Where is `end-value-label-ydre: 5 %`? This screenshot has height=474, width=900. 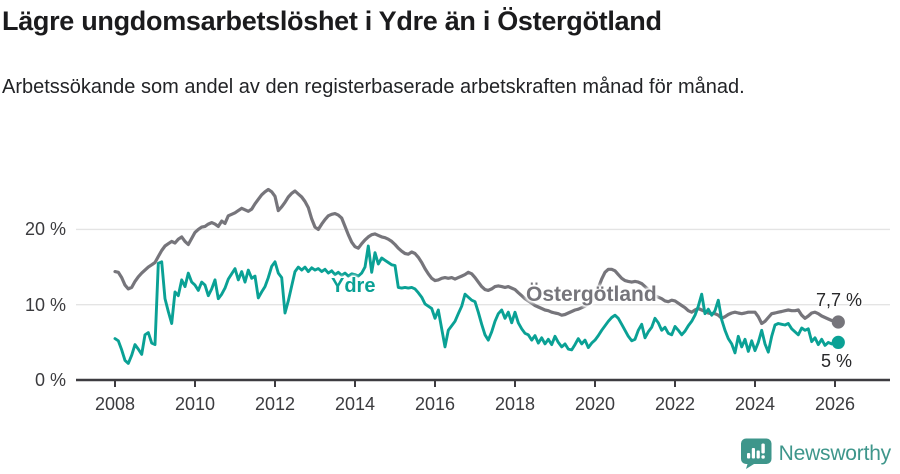
end-value-label-ydre: 5 % is located at coordinates (836, 361).